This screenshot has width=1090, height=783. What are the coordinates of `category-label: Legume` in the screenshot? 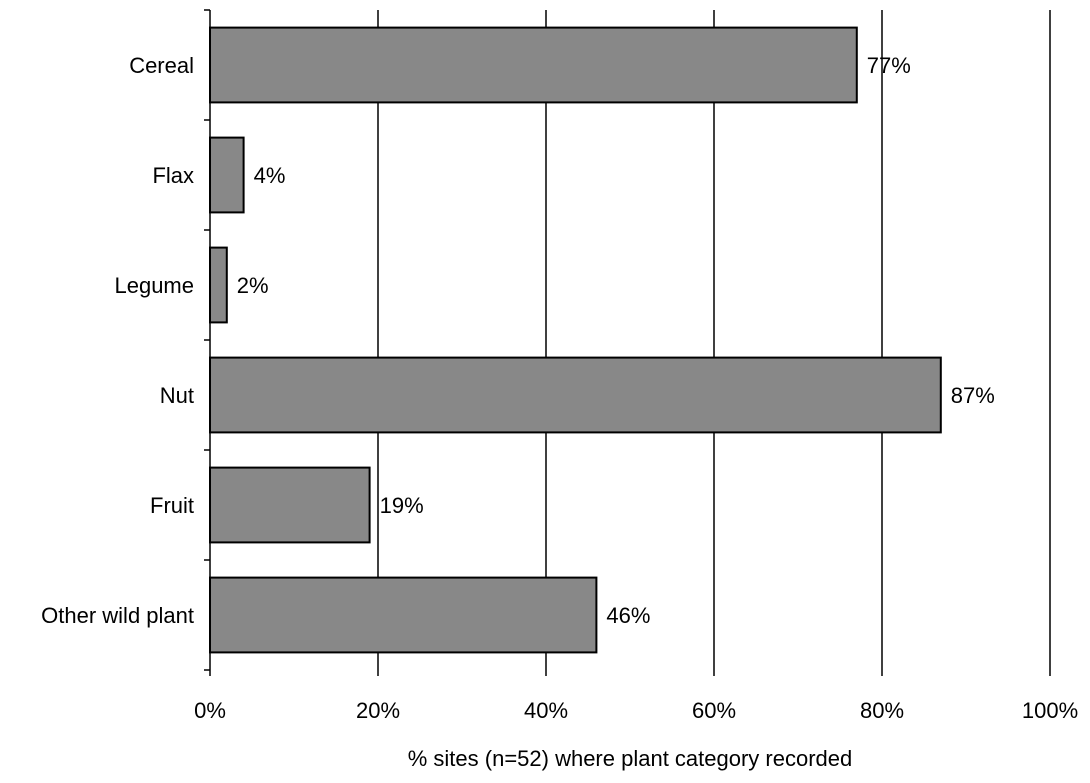 It's located at (154, 285).